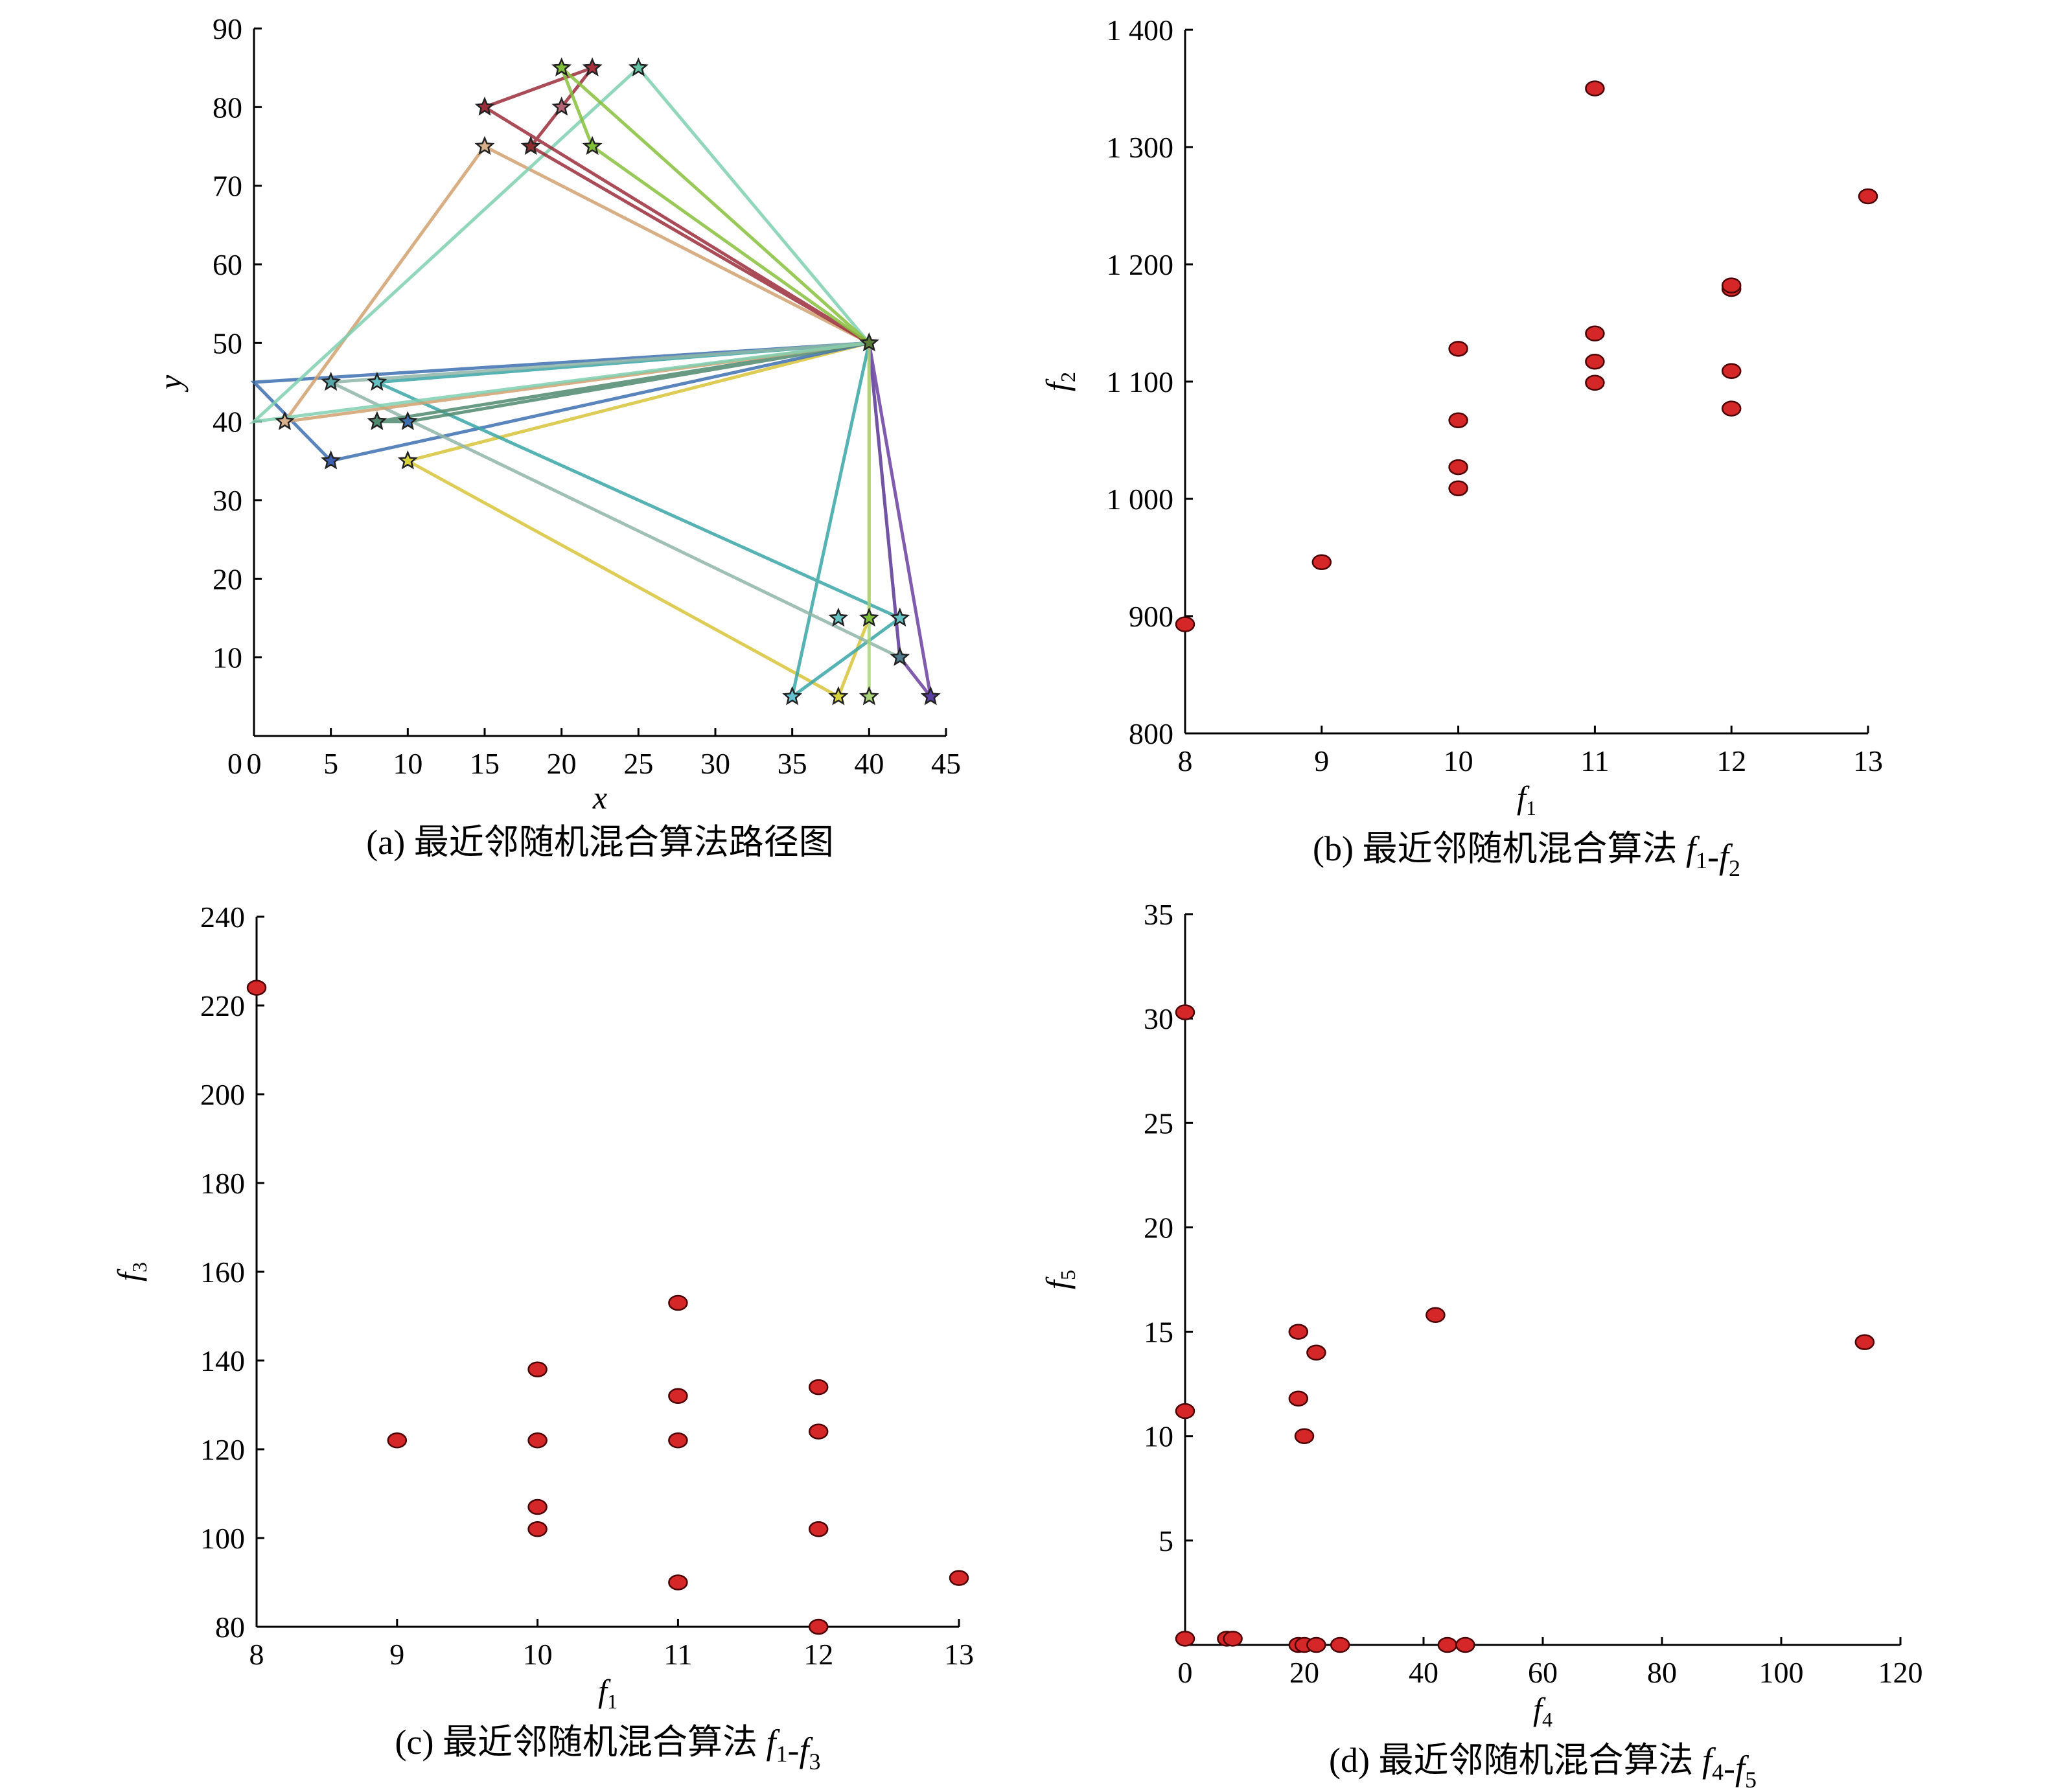  What do you see at coordinates (715, 763) in the screenshot?
I see `x-tick-label: 30` at bounding box center [715, 763].